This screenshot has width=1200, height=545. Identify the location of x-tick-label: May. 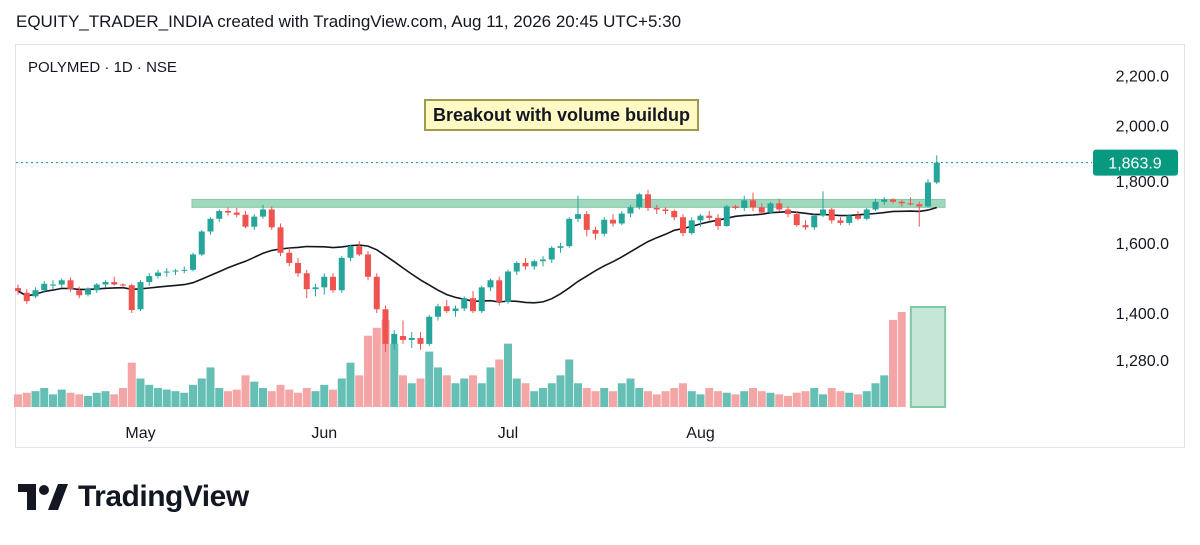
(140, 433).